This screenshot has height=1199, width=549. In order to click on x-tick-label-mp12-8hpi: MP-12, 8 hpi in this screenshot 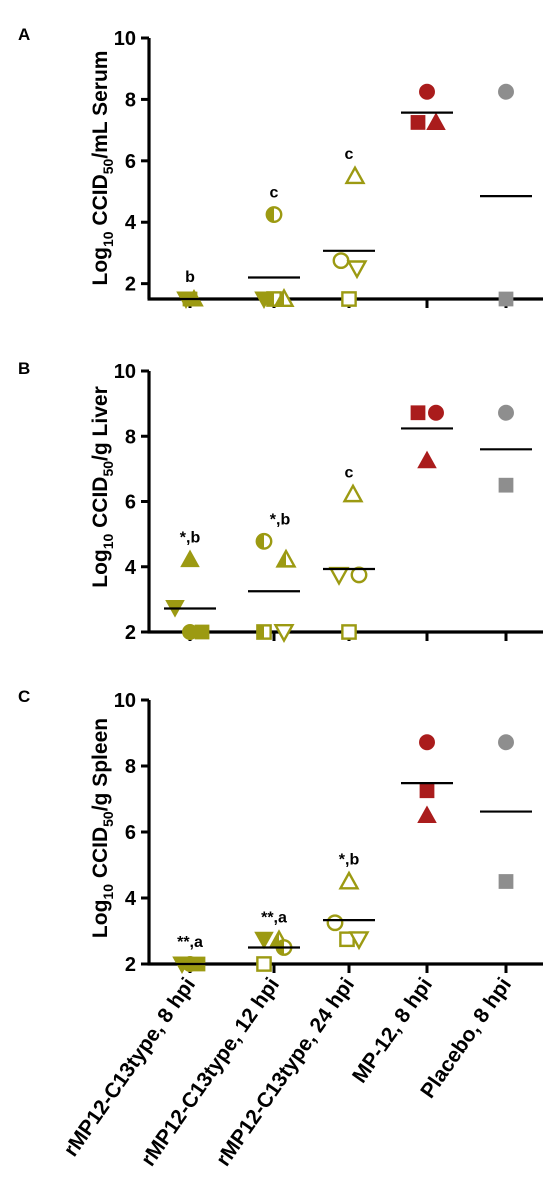, I will do `click(392, 1031)`.